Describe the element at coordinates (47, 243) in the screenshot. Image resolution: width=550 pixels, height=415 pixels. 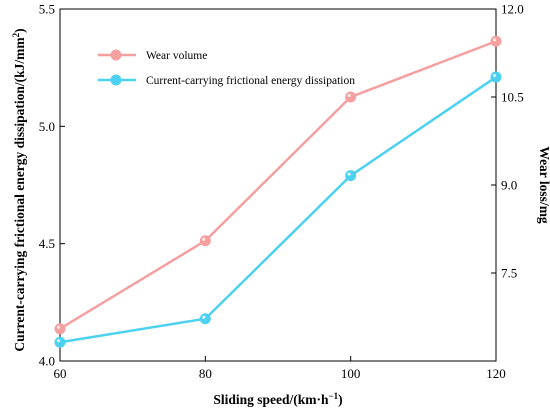
I see `y-left-tick-label: 4.5` at that location.